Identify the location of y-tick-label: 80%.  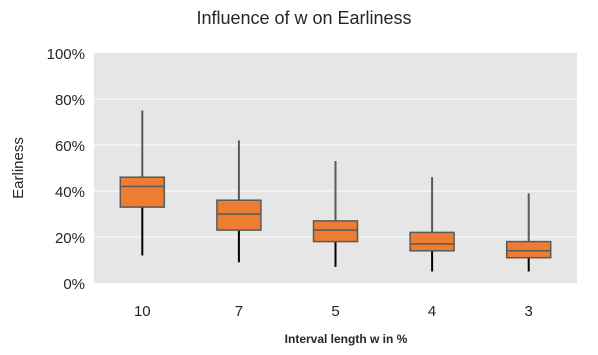
(70, 100).